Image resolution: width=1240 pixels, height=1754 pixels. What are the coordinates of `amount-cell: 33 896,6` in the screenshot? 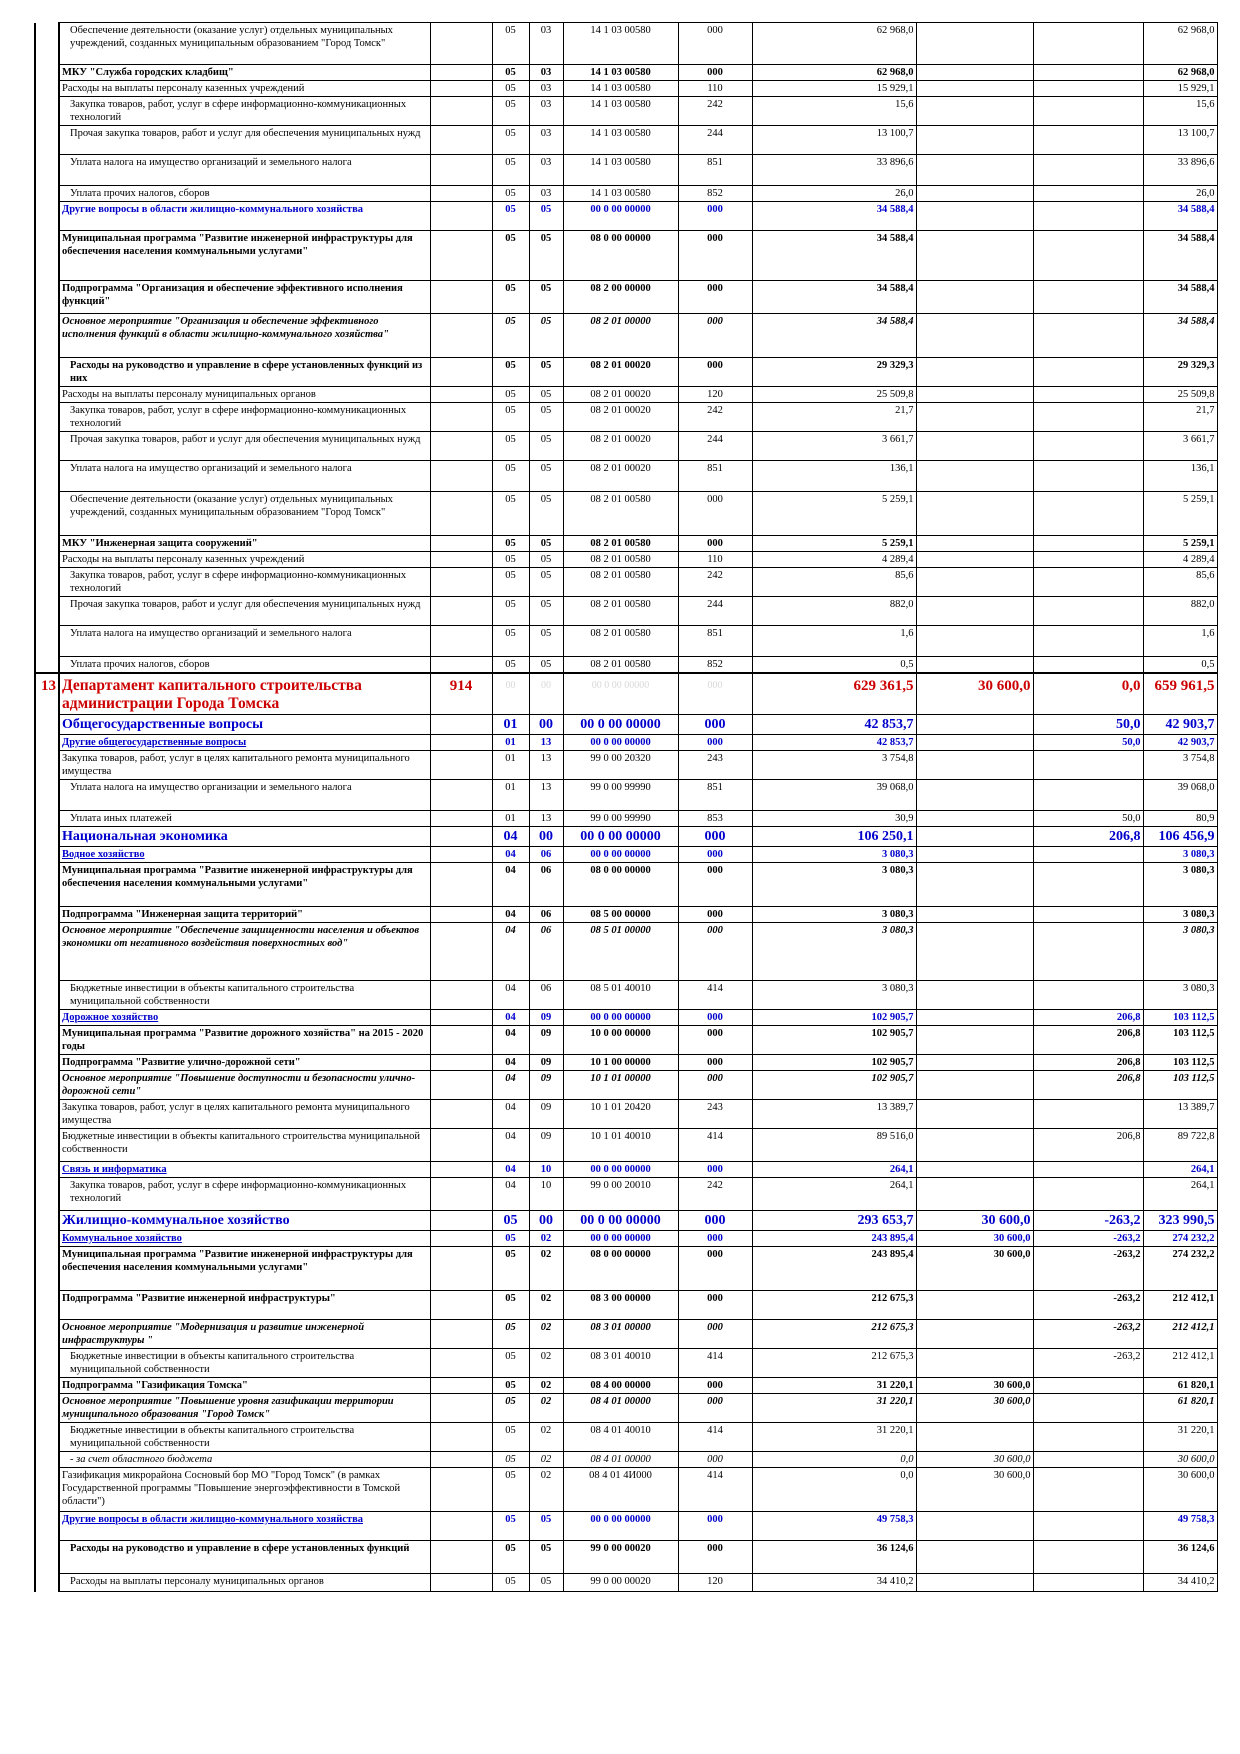 It's located at (834, 170).